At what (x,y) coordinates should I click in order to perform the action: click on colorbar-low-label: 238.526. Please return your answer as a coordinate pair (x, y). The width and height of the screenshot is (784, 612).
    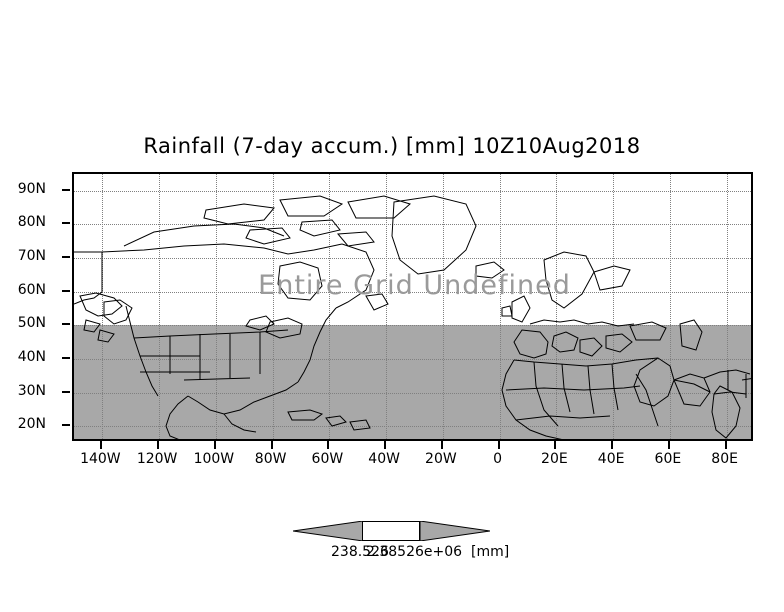
    Looking at the image, I should click on (360, 552).